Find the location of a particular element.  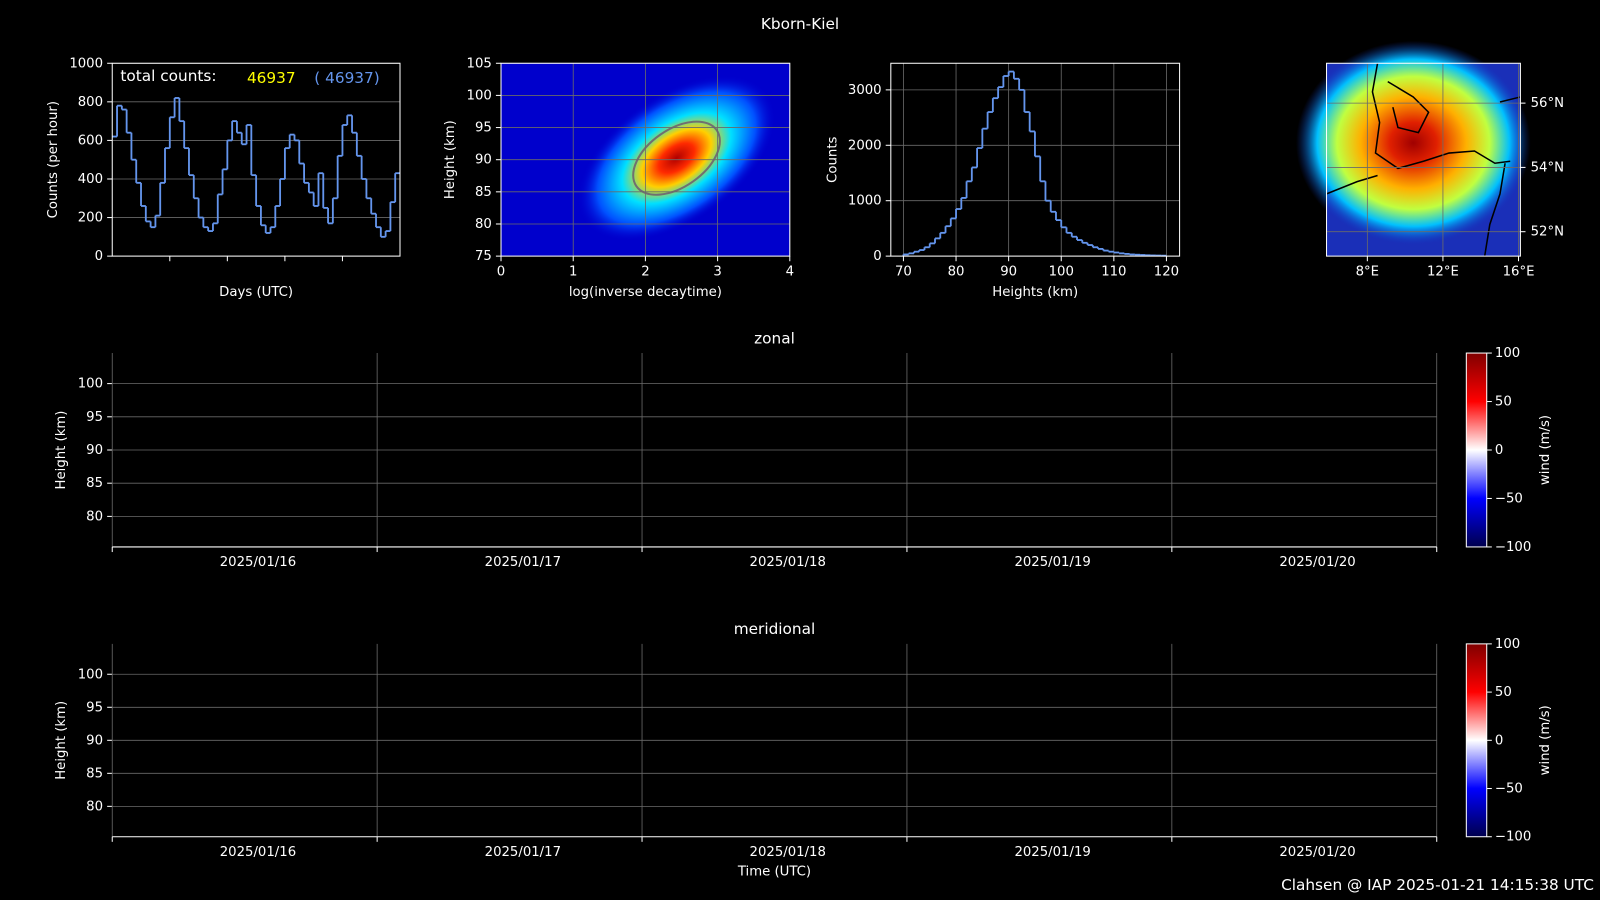

x-tick-label: 110 is located at coordinates (1113, 271).